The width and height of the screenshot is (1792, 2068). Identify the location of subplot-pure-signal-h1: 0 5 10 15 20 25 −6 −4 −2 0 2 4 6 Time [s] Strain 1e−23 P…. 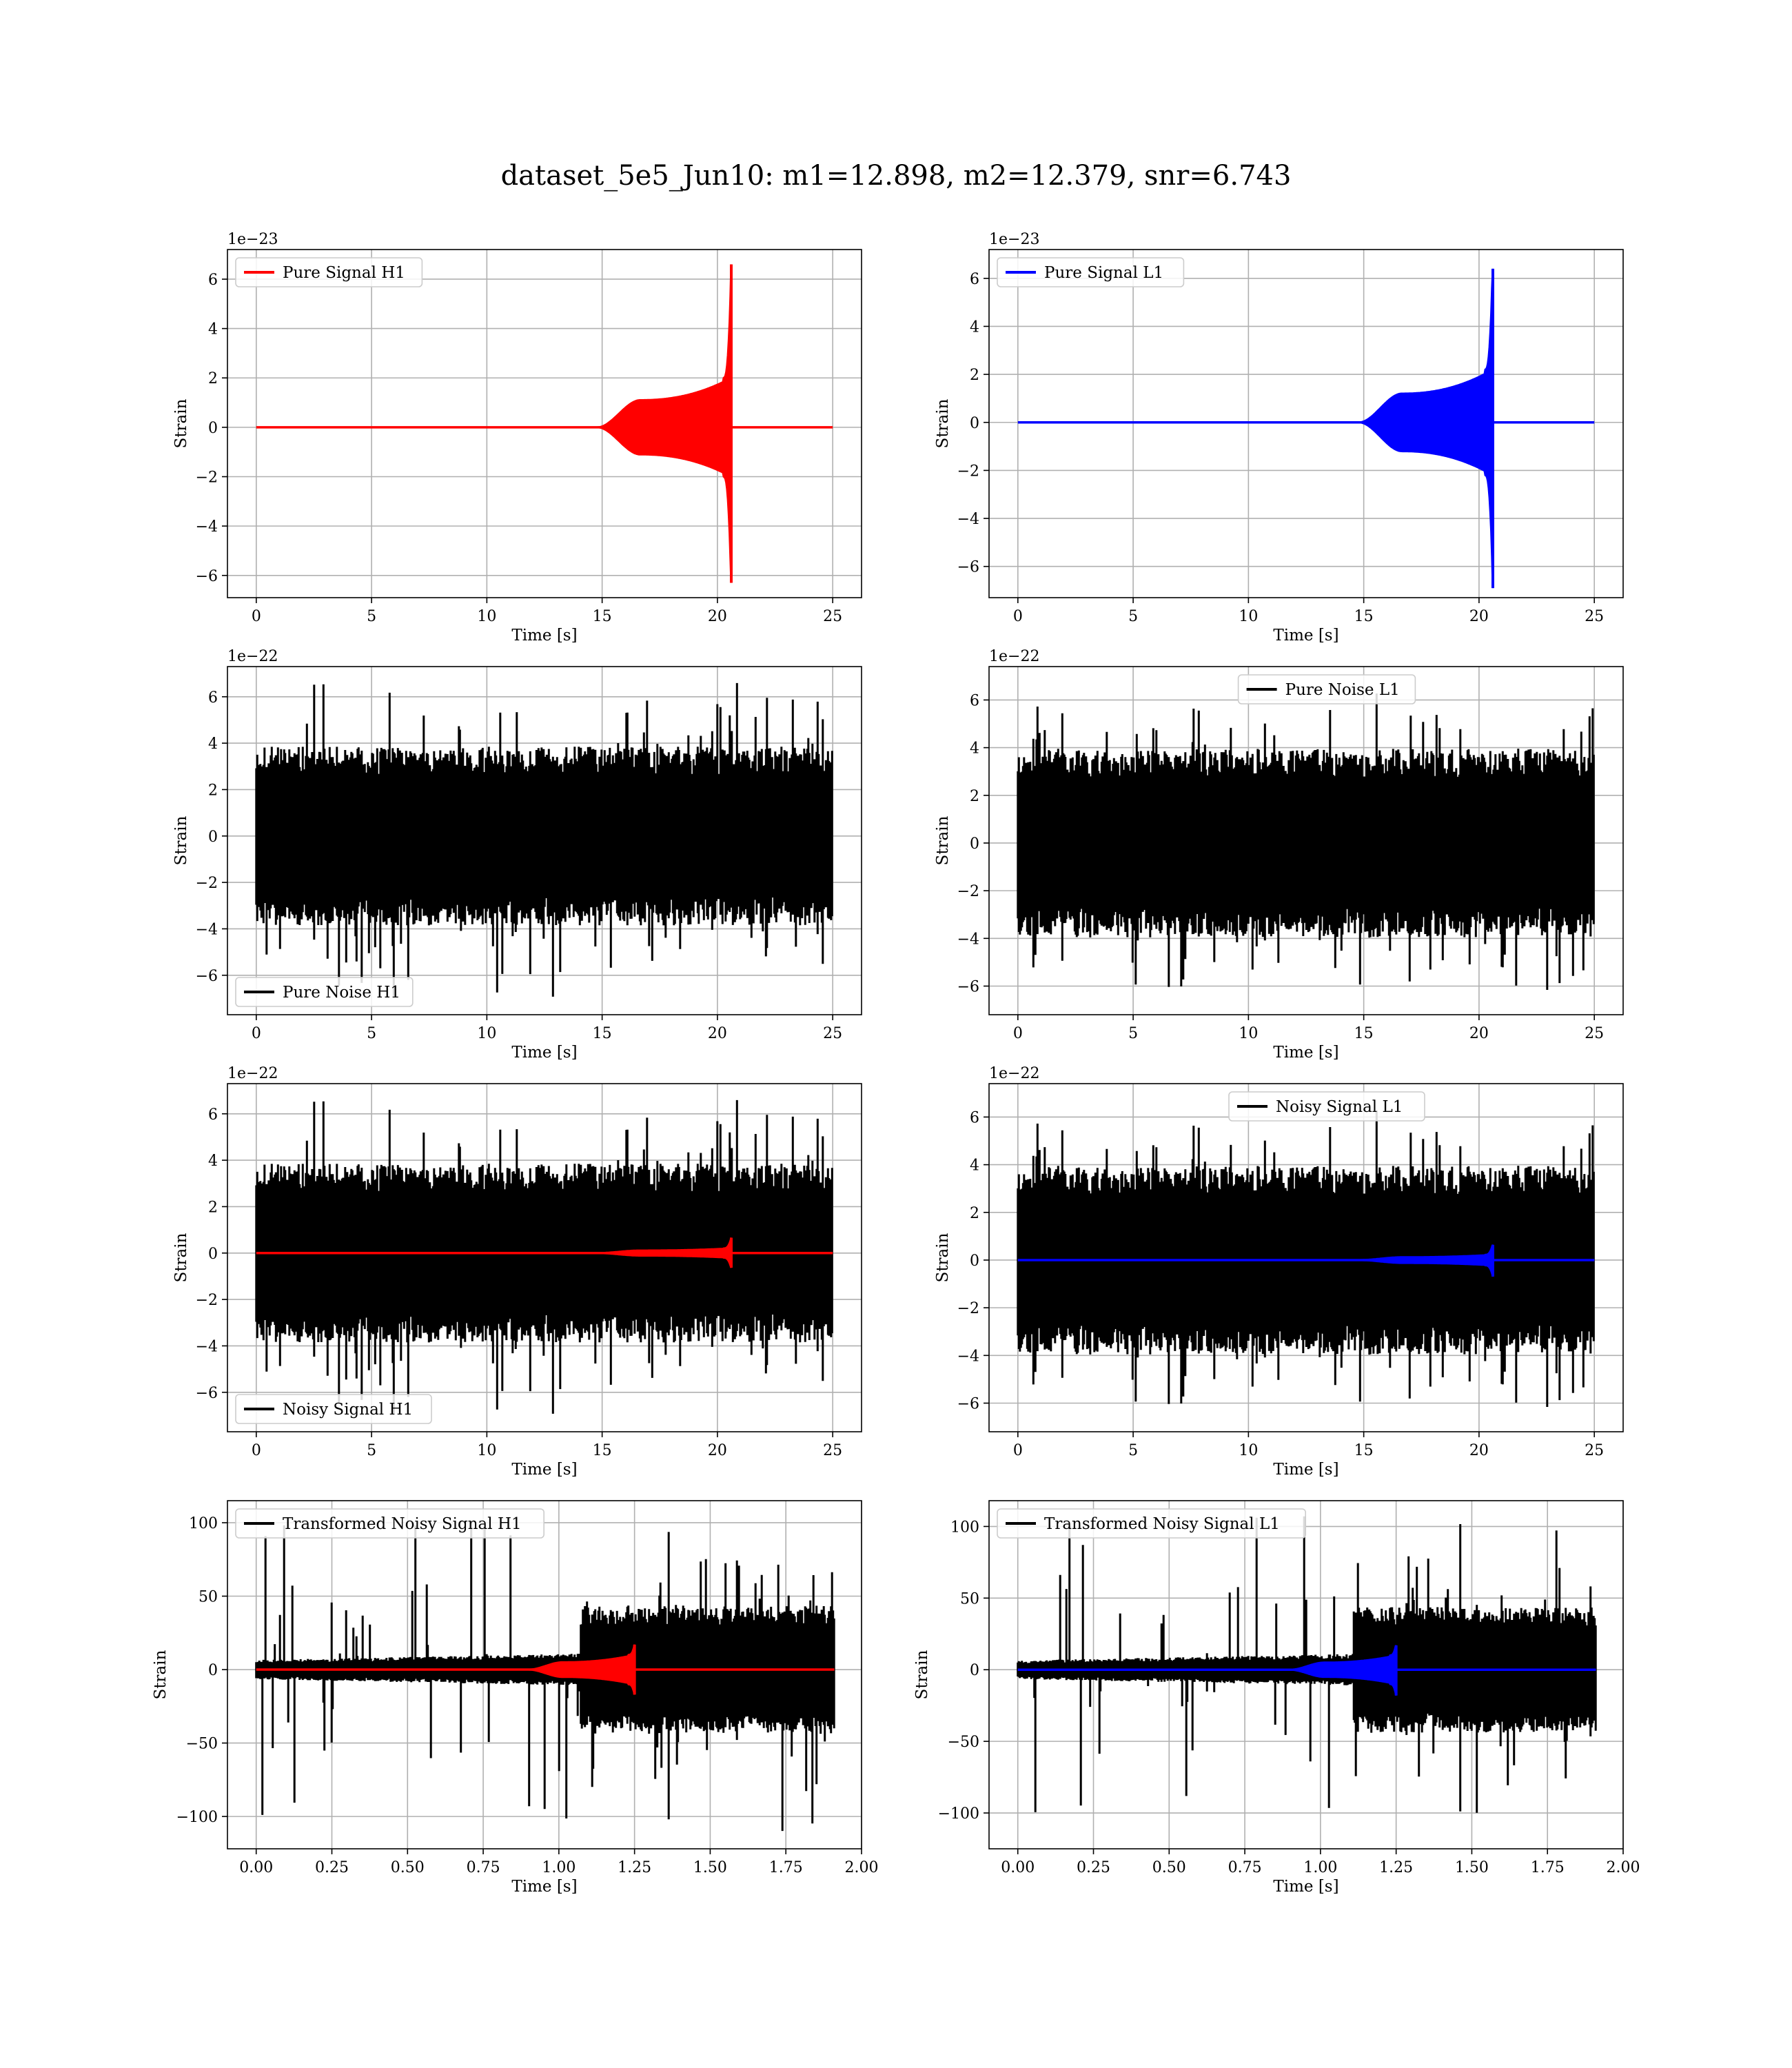
(517, 438).